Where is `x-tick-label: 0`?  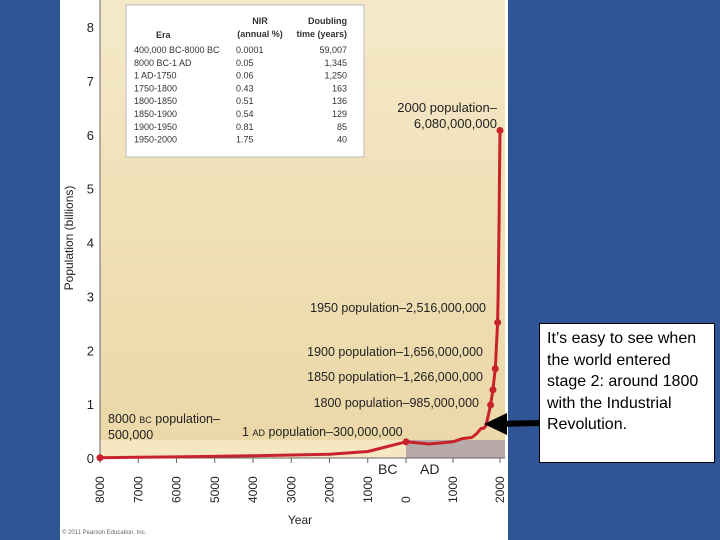
x-tick-label: 0 is located at coordinates (406, 499).